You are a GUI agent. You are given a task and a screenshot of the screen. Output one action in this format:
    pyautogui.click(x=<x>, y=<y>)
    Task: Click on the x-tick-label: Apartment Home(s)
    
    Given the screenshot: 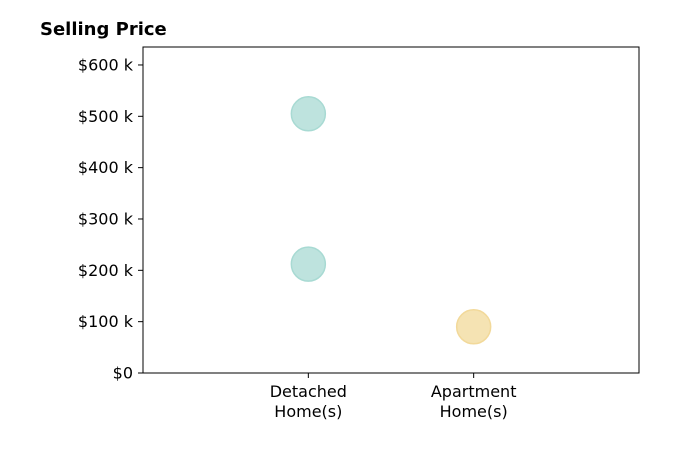 What is the action you would take?
    pyautogui.click(x=474, y=401)
    